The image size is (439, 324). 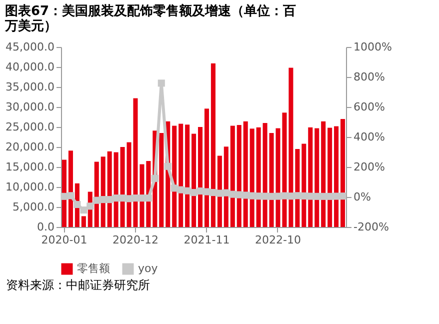 I want to click on text: 万美元）, so click(x=31, y=26).